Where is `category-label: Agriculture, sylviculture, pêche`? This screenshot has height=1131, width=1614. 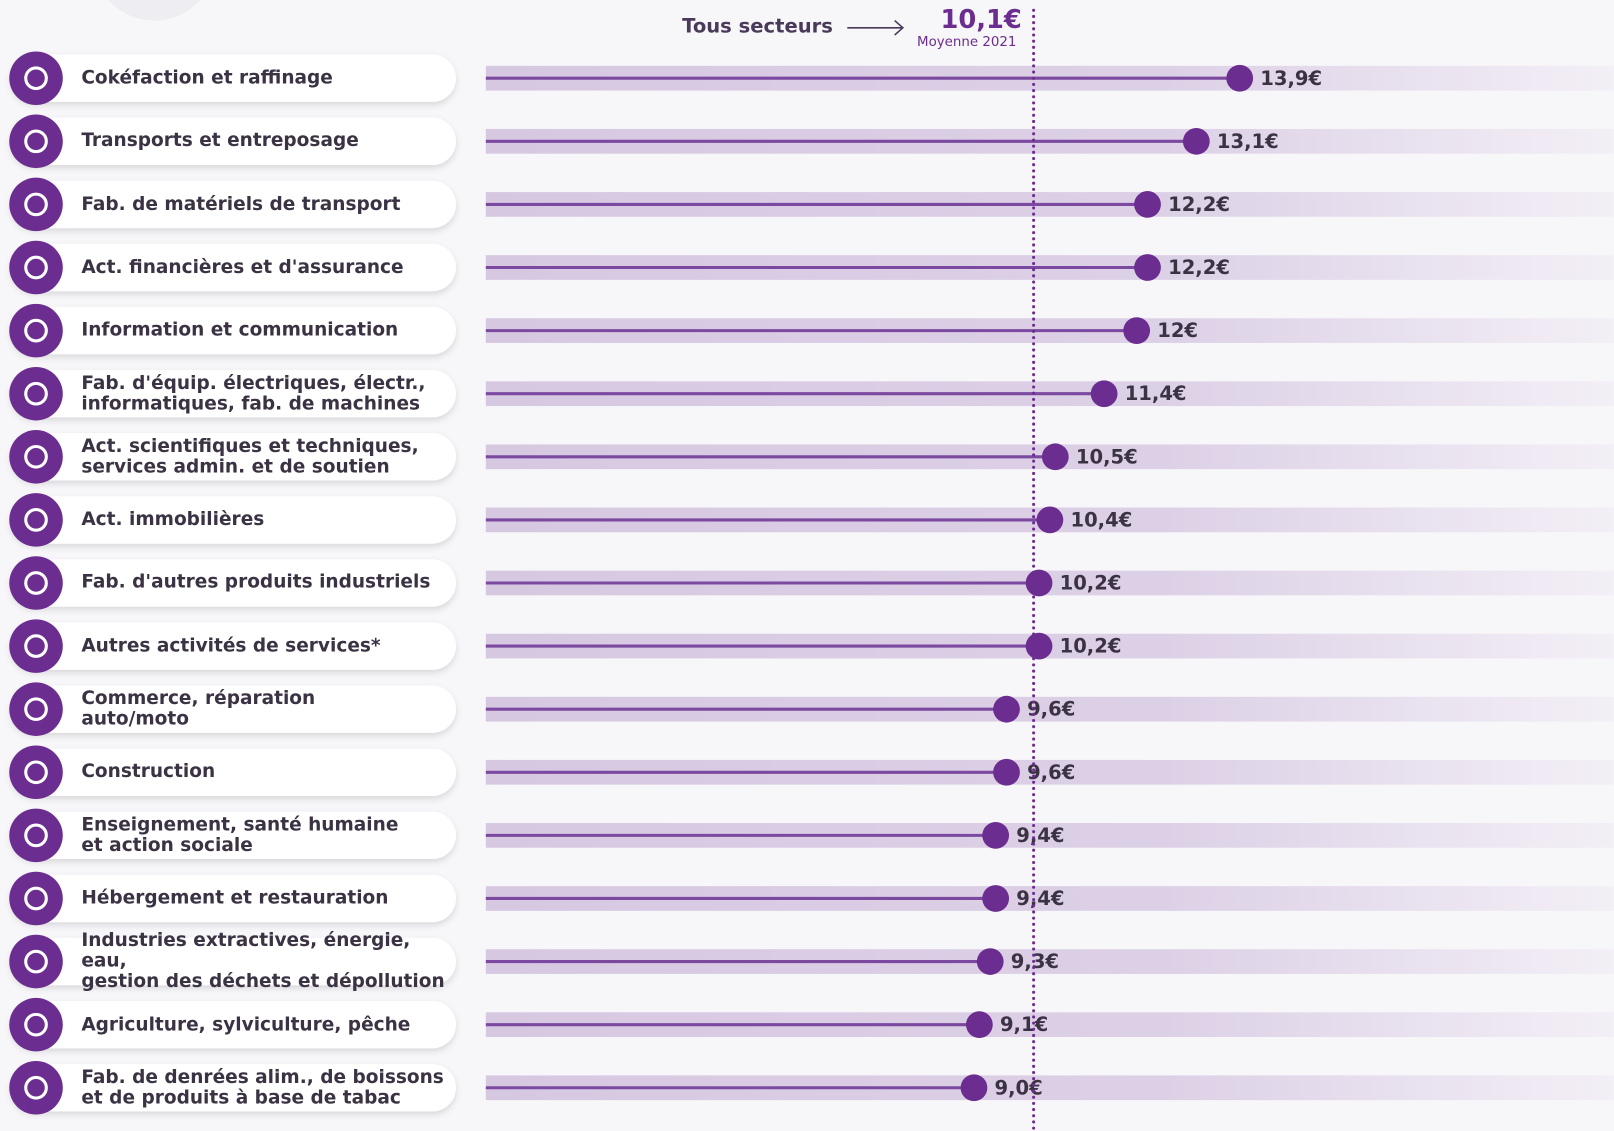 category-label: Agriculture, sylviculture, pêche is located at coordinates (246, 1024).